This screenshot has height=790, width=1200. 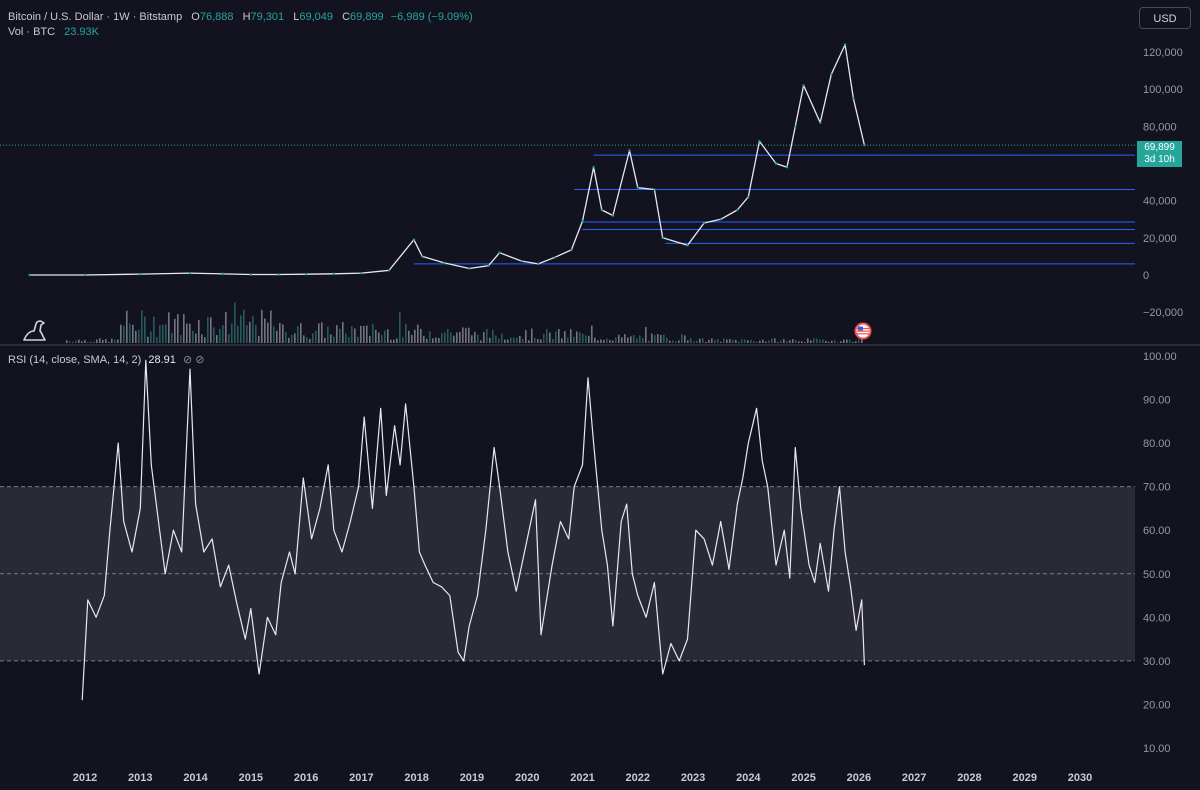 What do you see at coordinates (195, 17) in the screenshot?
I see `open-label: O` at bounding box center [195, 17].